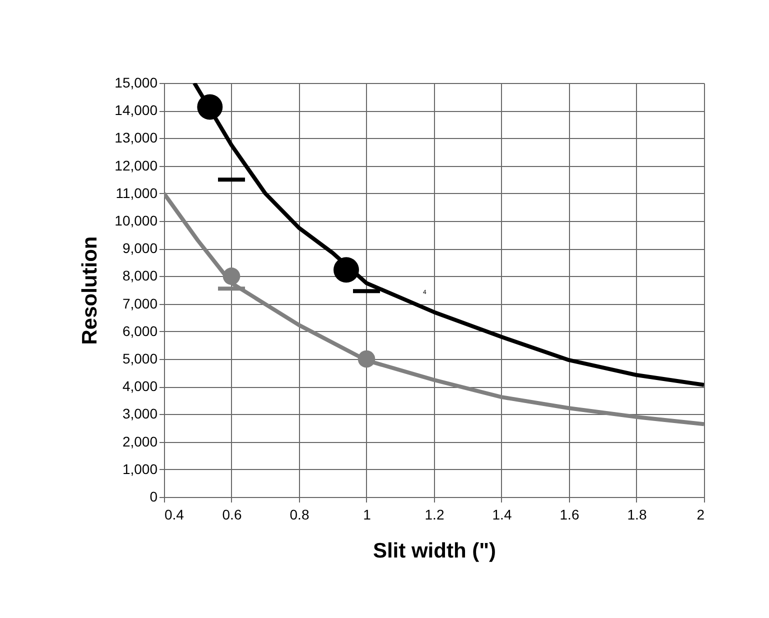 The image size is (769, 618). Describe the element at coordinates (90, 290) in the screenshot. I see `y-axis-title: Resolution` at that location.